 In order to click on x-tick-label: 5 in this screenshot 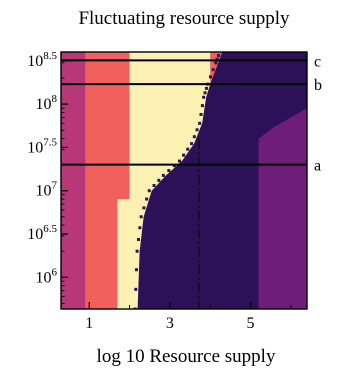, I will do `click(251, 323)`.